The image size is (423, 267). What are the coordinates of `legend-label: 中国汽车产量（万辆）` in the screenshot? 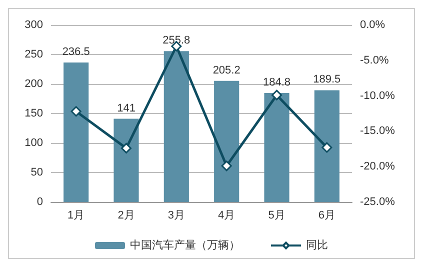 It's located at (185, 245).